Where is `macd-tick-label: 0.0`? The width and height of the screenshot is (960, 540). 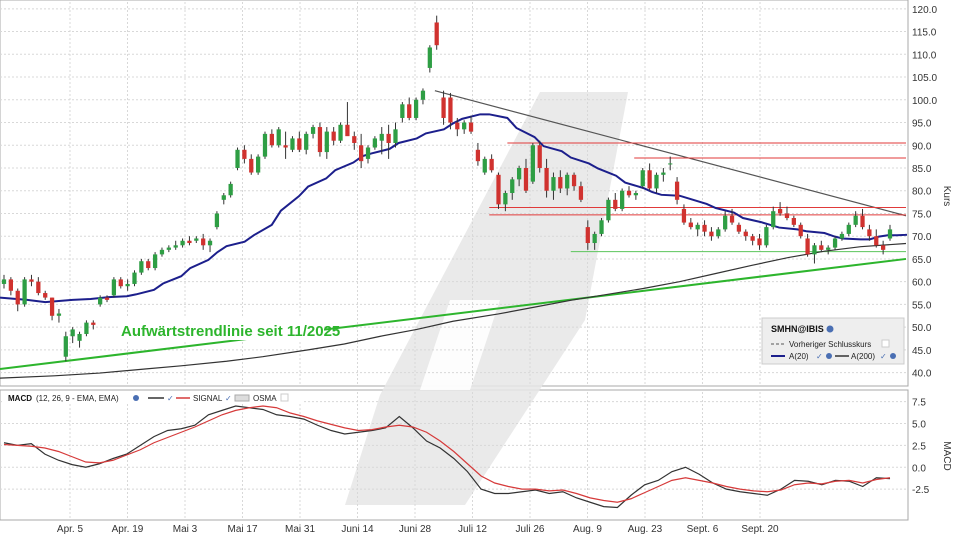 macd-tick-label: 0.0 is located at coordinates (919, 468).